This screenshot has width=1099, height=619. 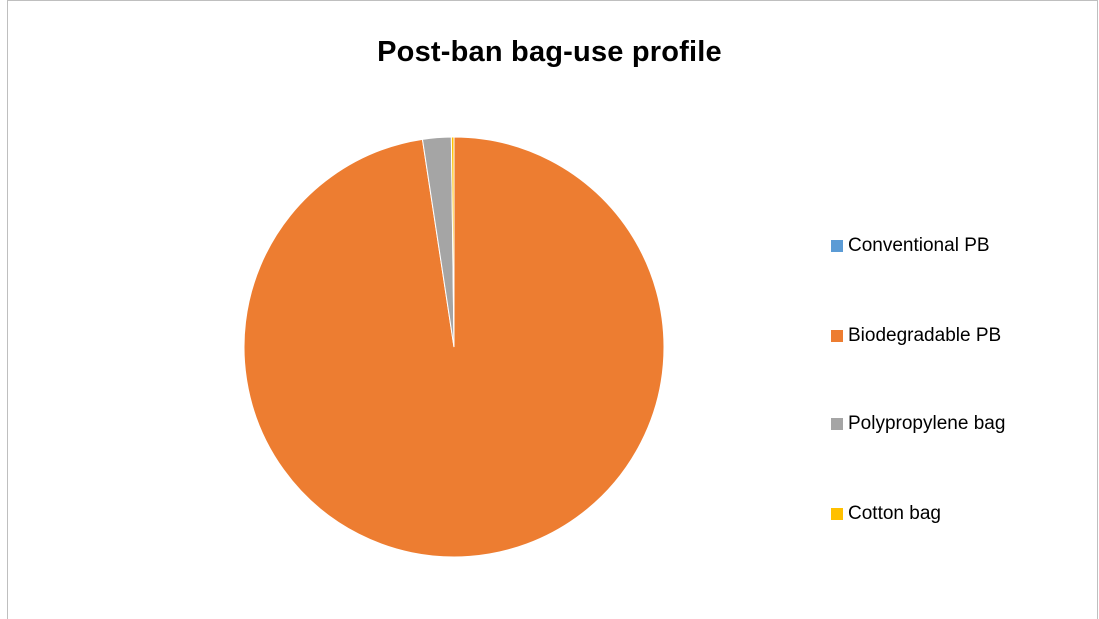 I want to click on pie-slice-cotton-bag, so click(x=452, y=242).